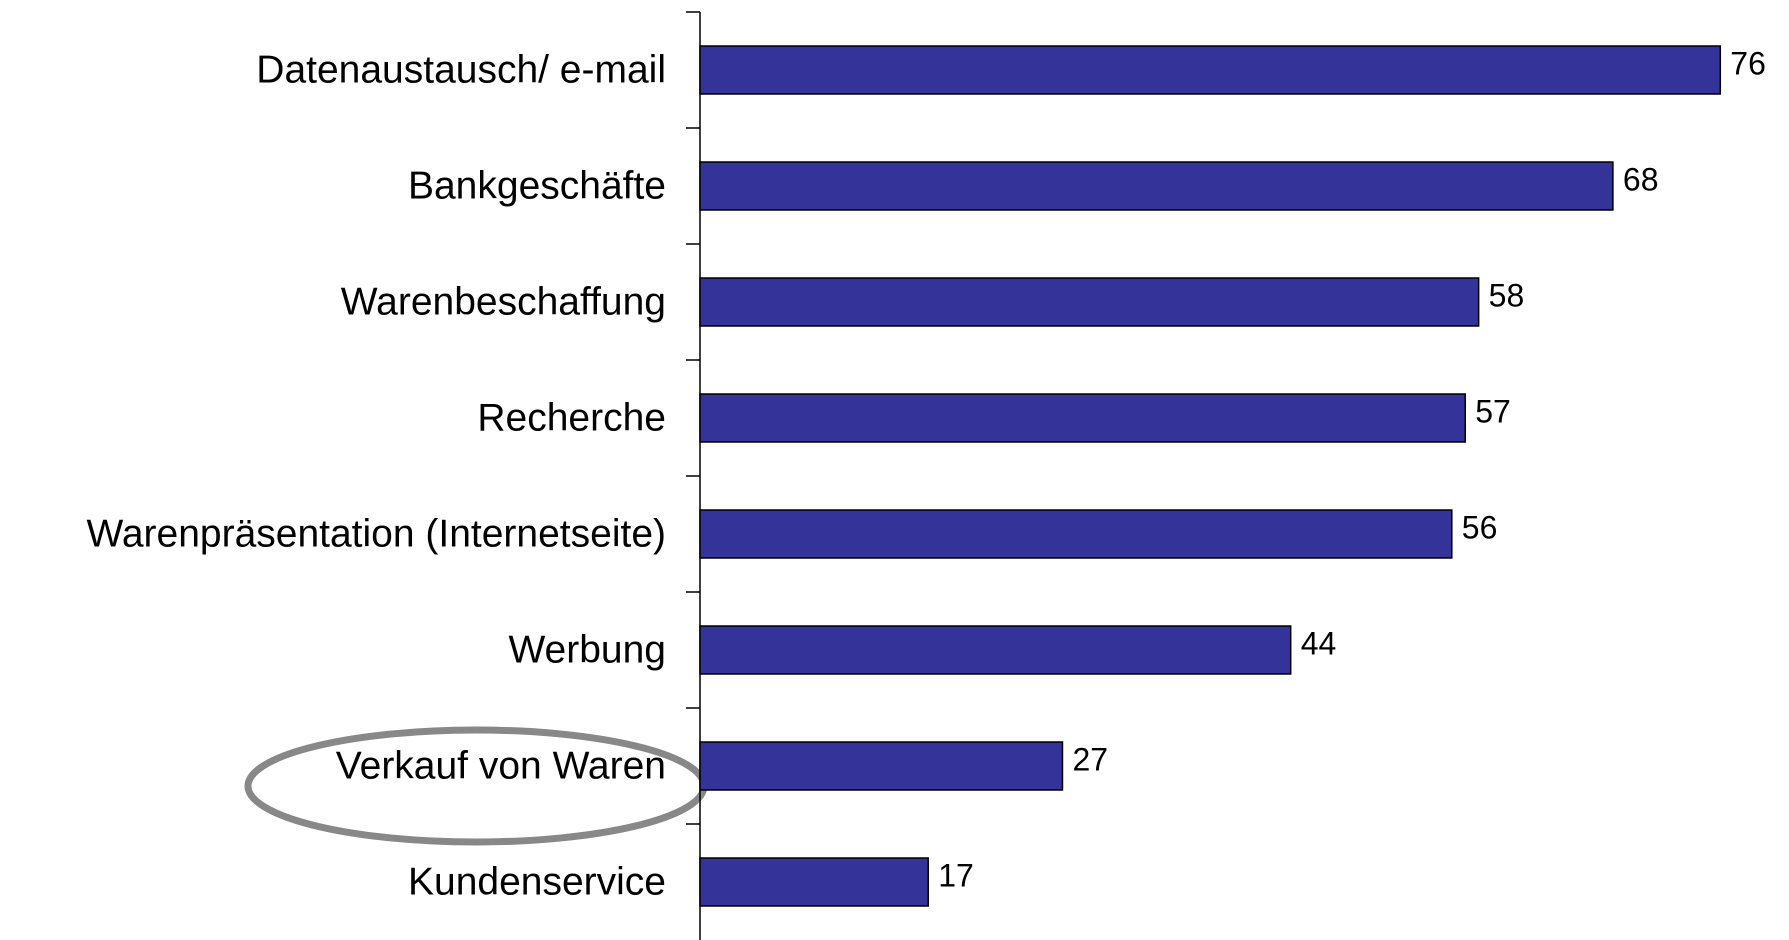 The width and height of the screenshot is (1789, 940). I want to click on value-label: 56, so click(1480, 527).